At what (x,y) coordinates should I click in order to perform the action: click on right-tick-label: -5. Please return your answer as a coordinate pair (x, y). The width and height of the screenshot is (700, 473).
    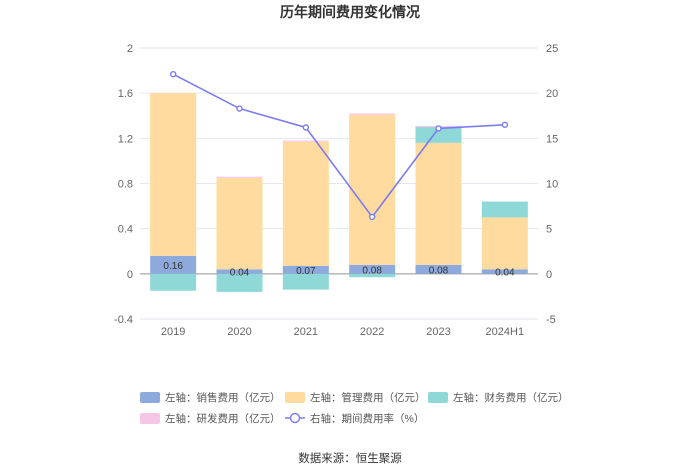
    Looking at the image, I should click on (551, 320).